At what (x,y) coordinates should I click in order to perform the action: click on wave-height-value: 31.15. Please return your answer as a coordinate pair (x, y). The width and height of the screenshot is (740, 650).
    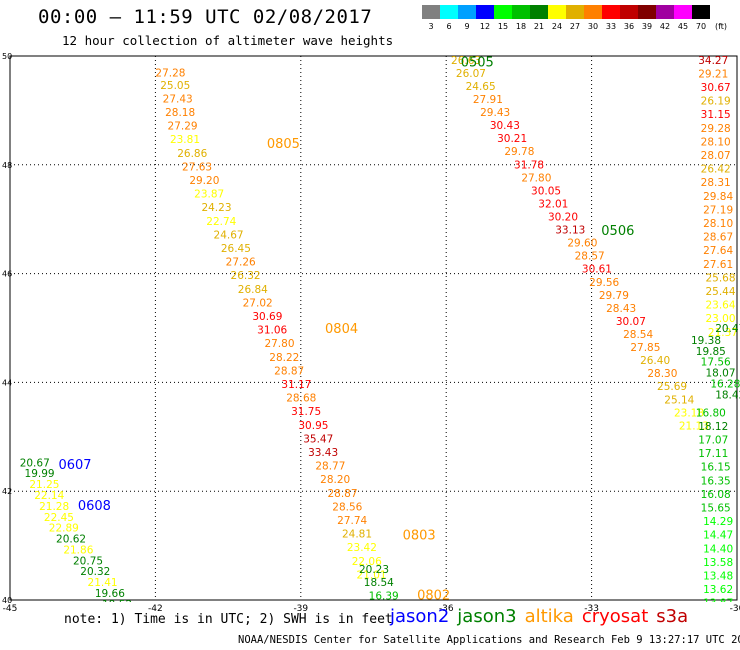
    Looking at the image, I should click on (716, 115).